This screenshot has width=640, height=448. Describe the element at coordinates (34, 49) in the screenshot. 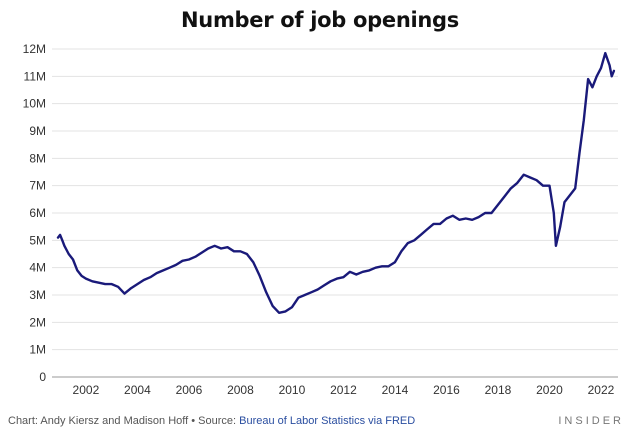

I see `y-tick-label: 12M` at that location.